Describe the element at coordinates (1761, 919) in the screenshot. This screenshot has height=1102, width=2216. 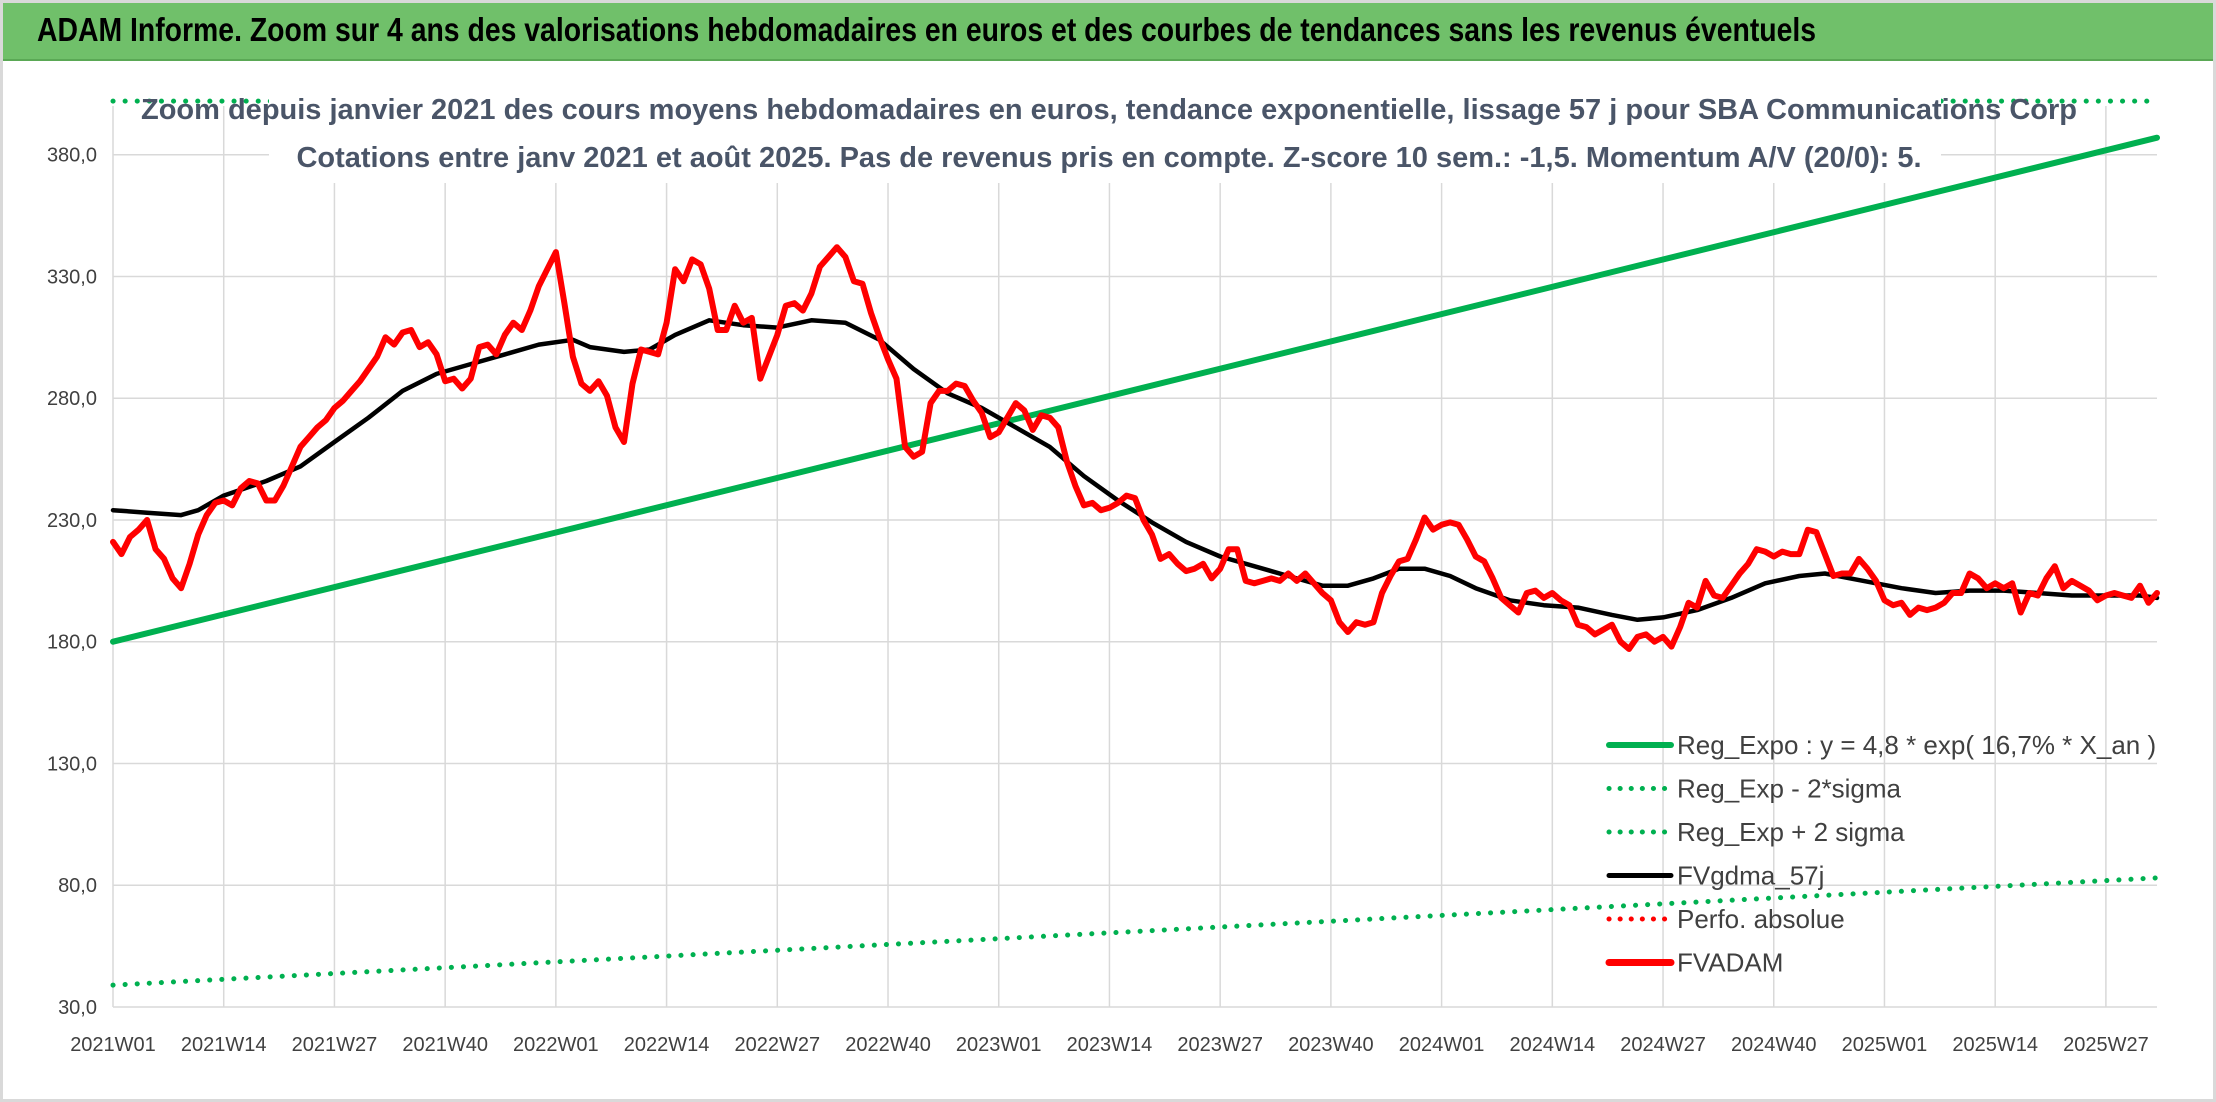
I see `legend-entry: Perfo. absolue` at that location.